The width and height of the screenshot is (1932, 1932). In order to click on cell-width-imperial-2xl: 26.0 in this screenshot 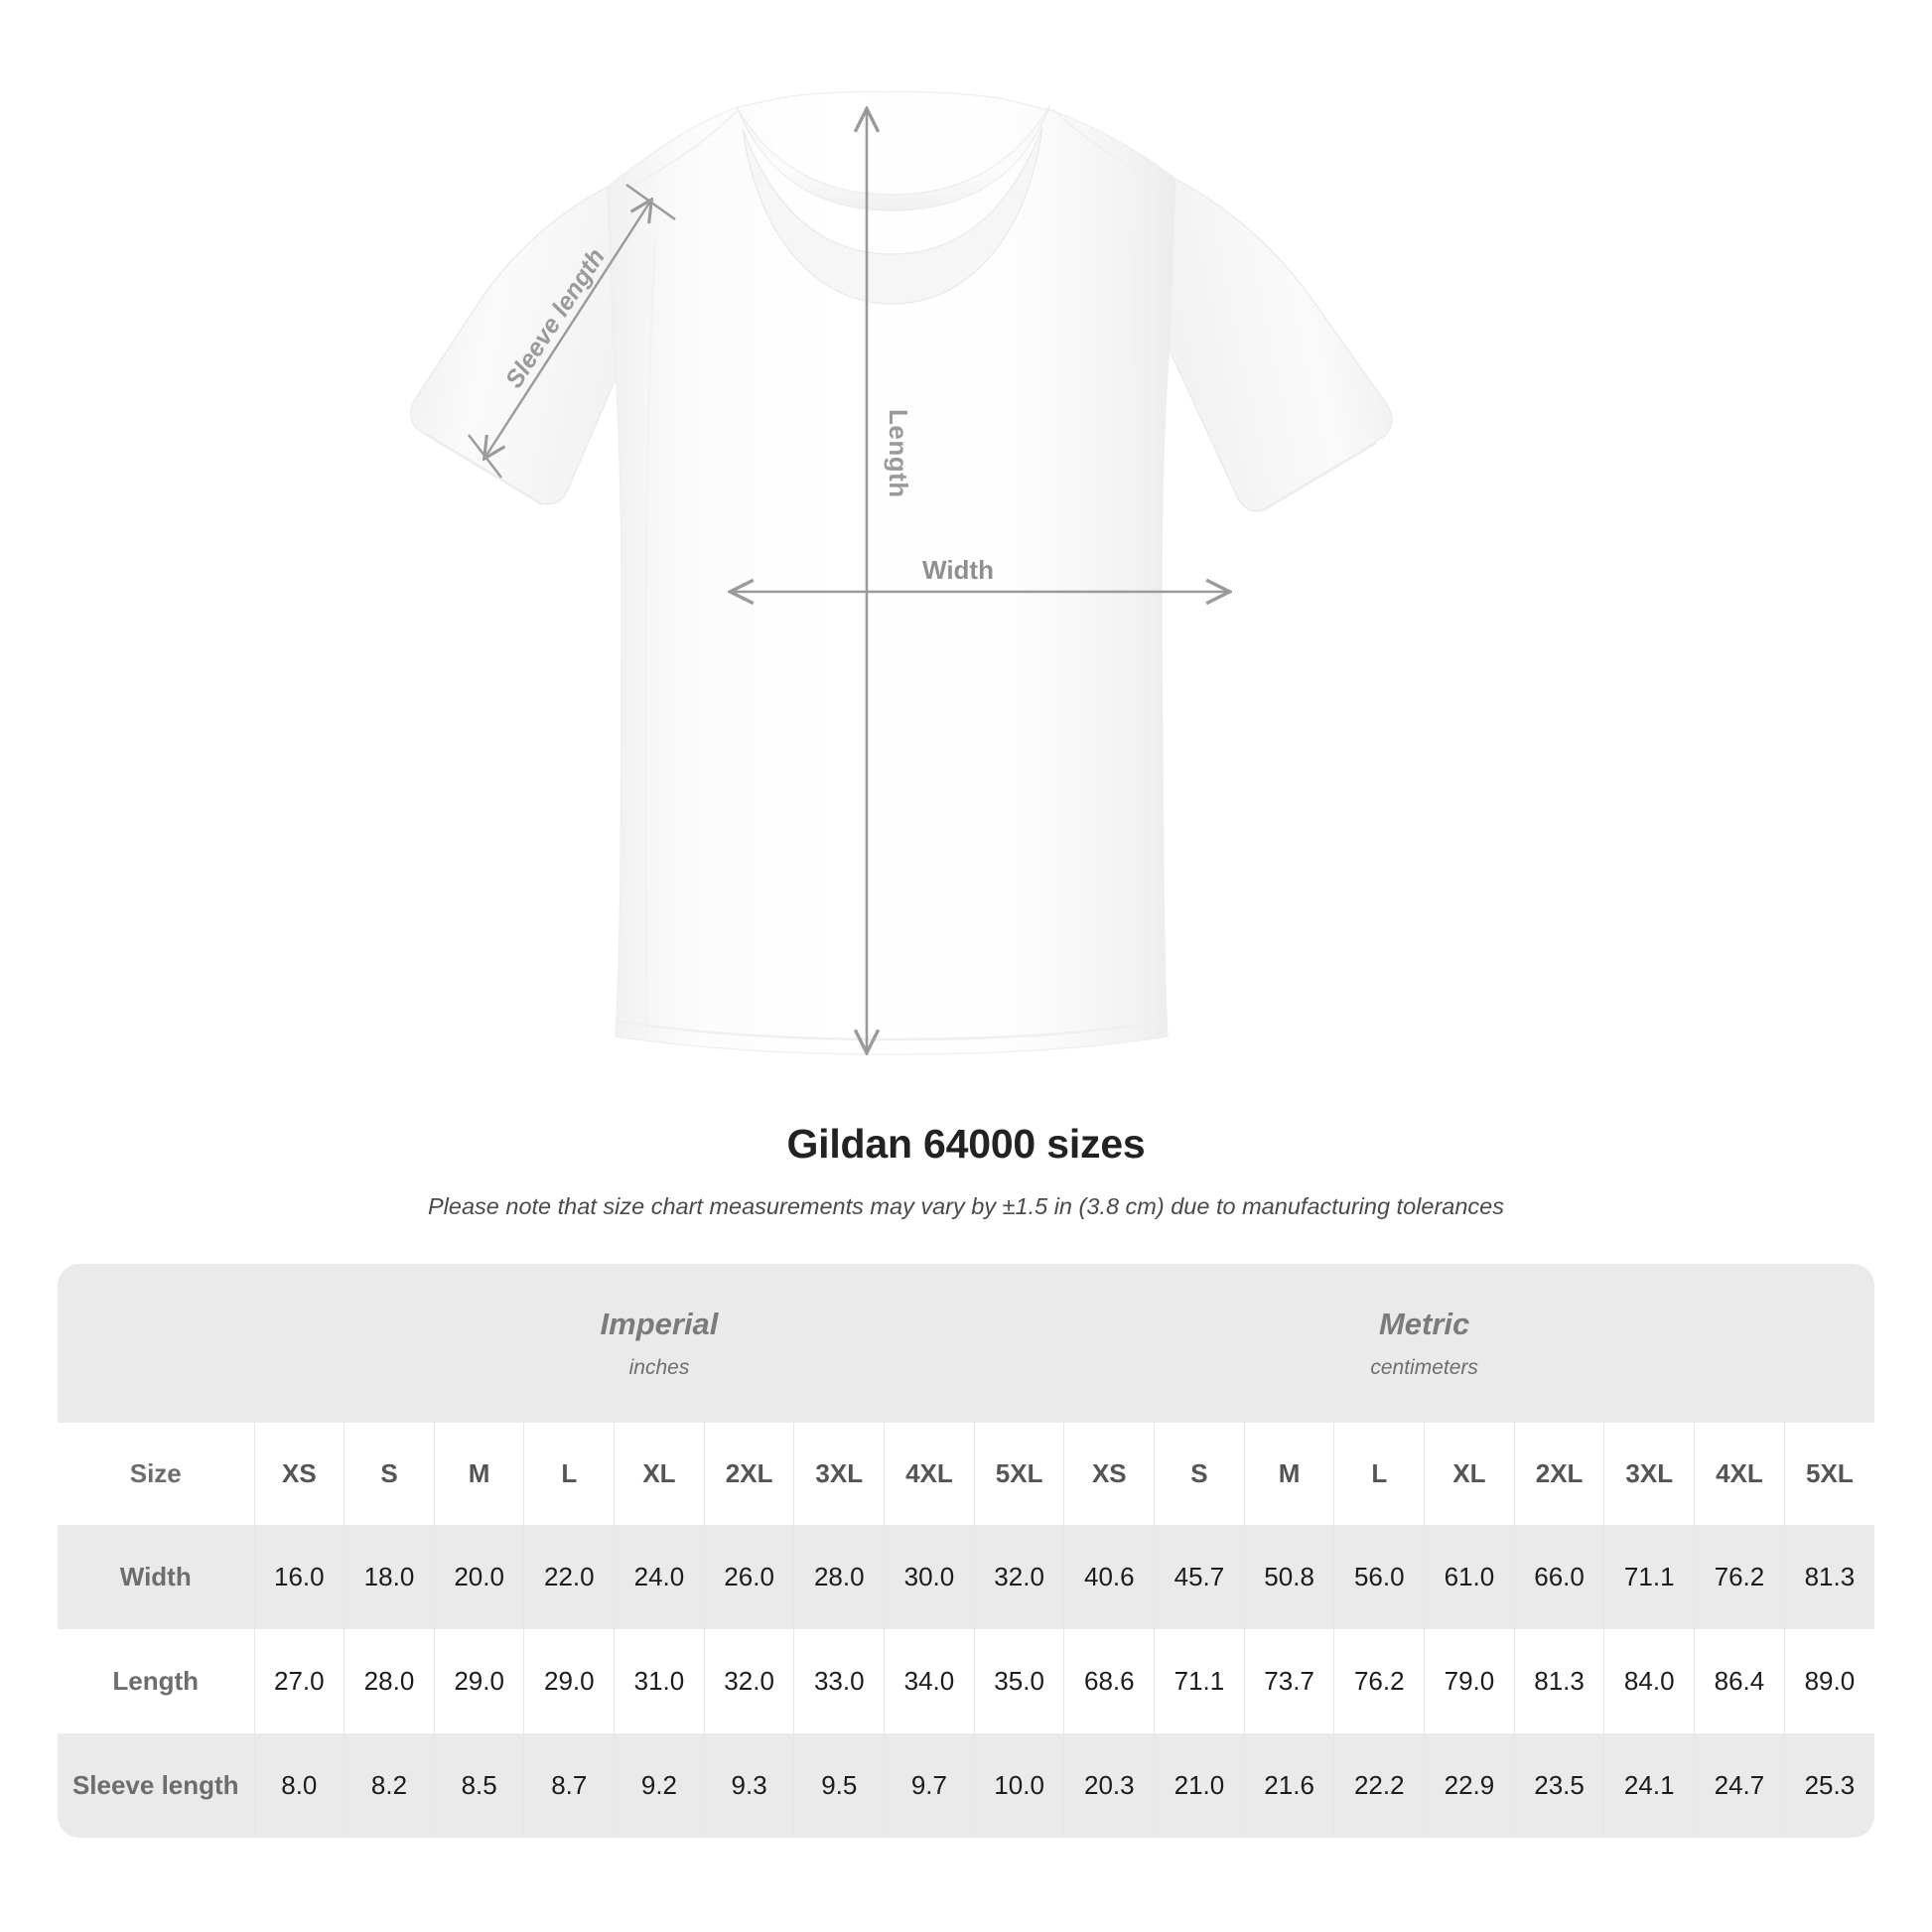, I will do `click(748, 1577)`.